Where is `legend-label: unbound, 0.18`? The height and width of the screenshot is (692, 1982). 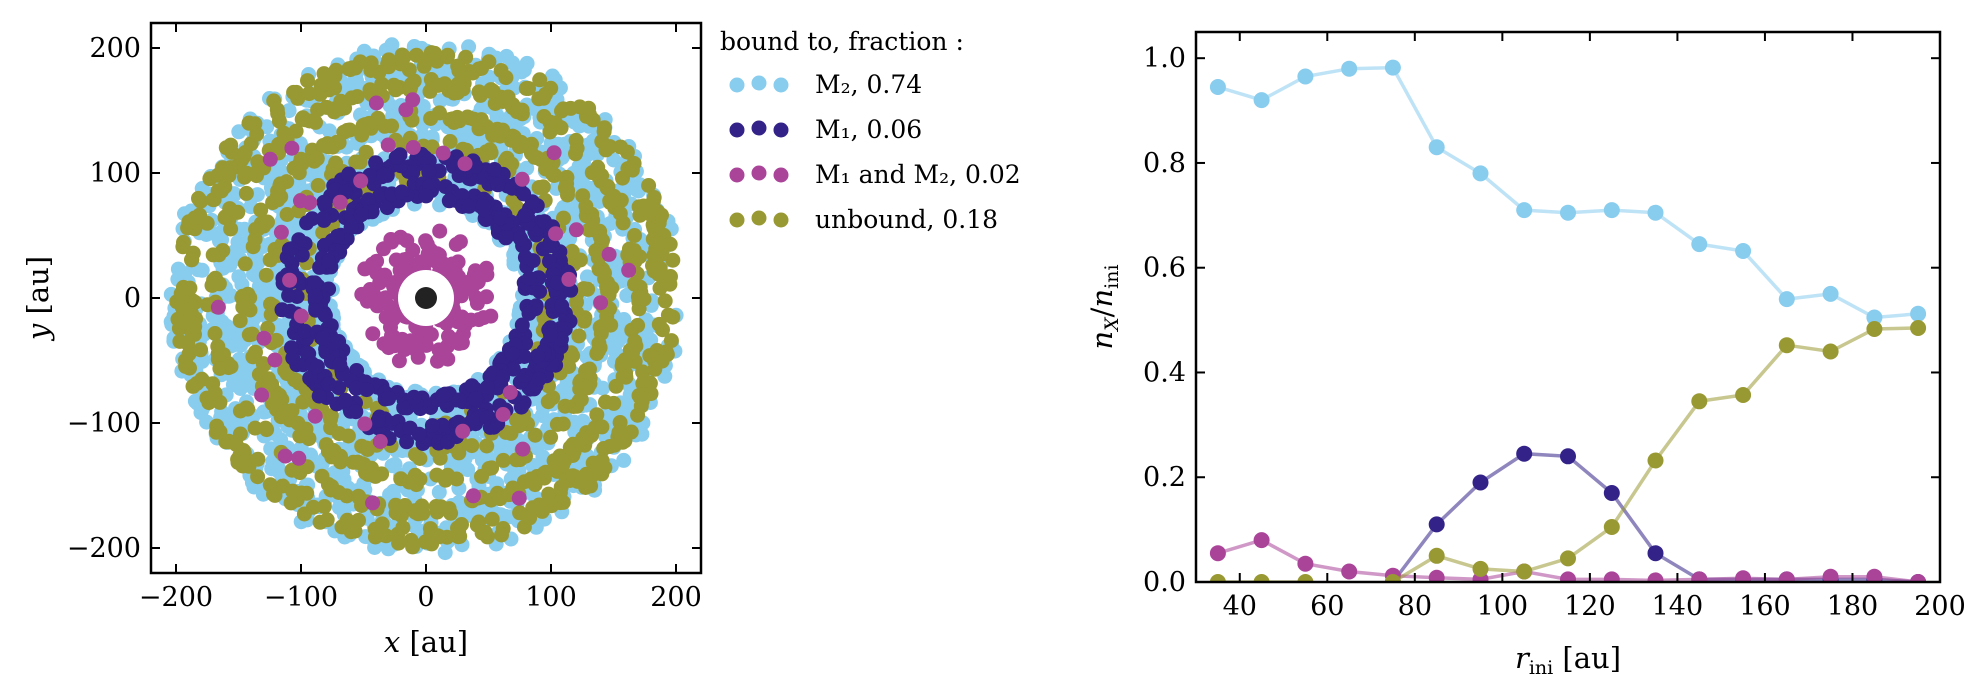 legend-label: unbound, 0.18 is located at coordinates (906, 219).